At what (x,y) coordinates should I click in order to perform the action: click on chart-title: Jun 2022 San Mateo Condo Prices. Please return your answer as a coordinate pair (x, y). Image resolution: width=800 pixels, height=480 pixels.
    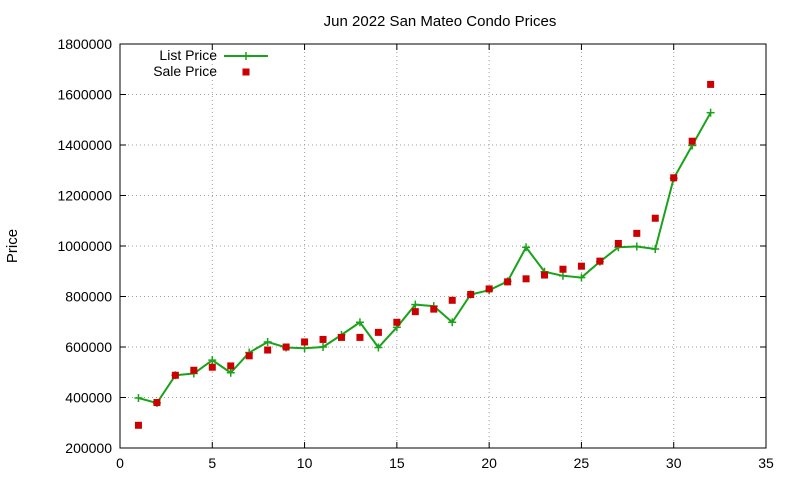
    Looking at the image, I should click on (440, 21).